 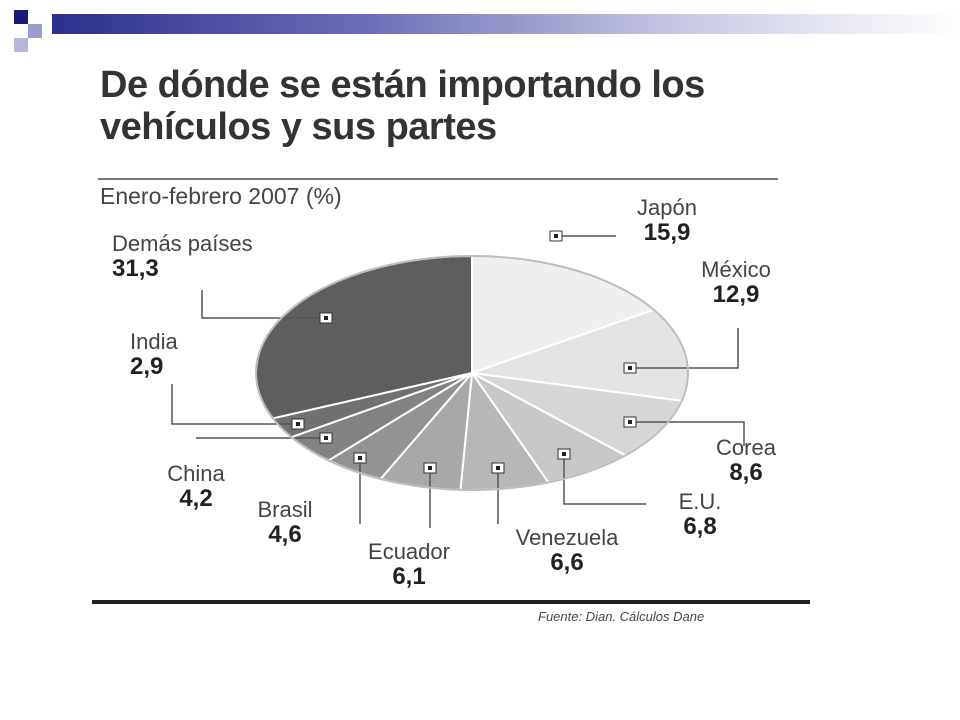 I want to click on footer-rule, so click(x=451, y=602).